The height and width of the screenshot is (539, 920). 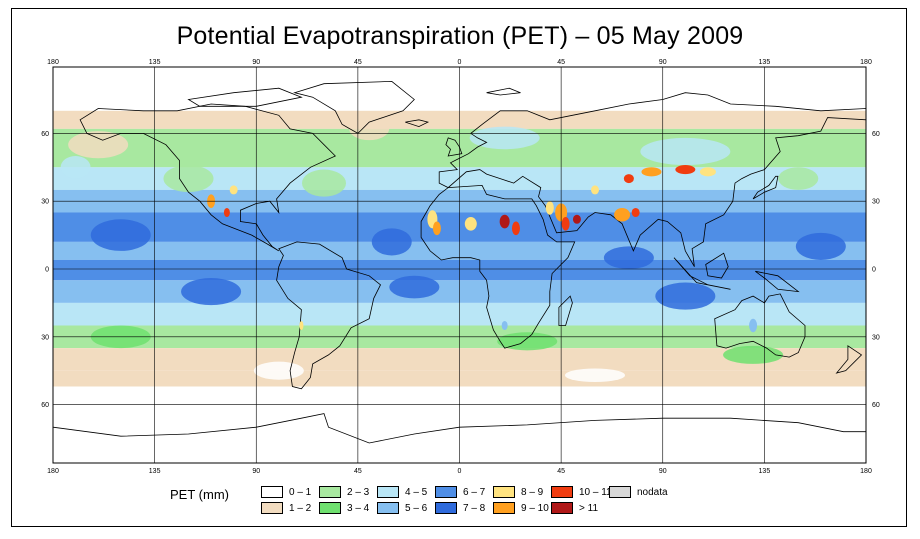 I want to click on uk-outline, so click(x=454, y=147).